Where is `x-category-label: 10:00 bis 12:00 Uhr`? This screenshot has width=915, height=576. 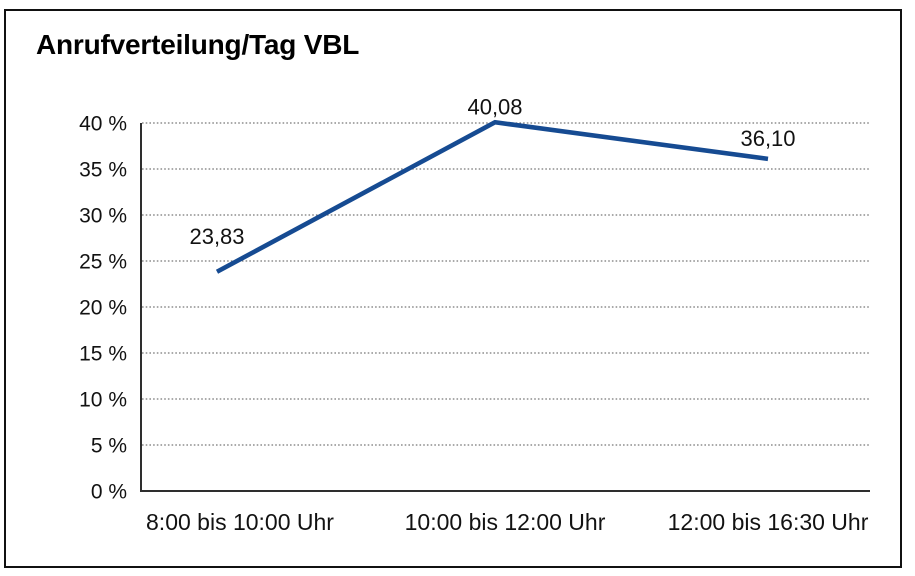 x-category-label: 10:00 bis 12:00 Uhr is located at coordinates (505, 522).